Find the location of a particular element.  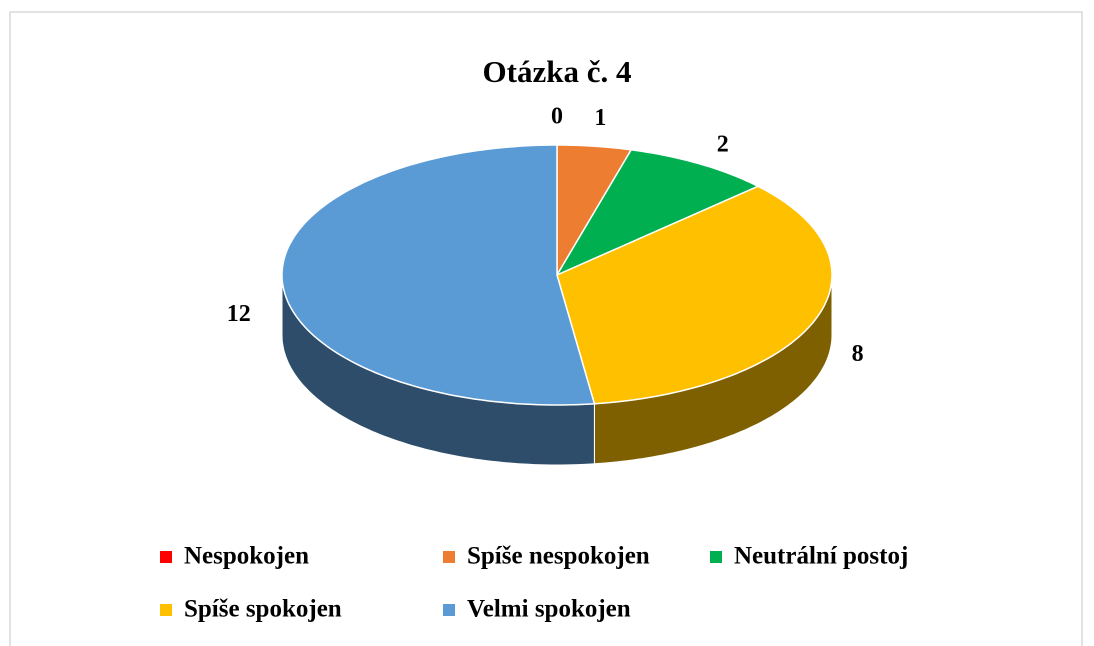

data-label: 12 is located at coordinates (239, 314).